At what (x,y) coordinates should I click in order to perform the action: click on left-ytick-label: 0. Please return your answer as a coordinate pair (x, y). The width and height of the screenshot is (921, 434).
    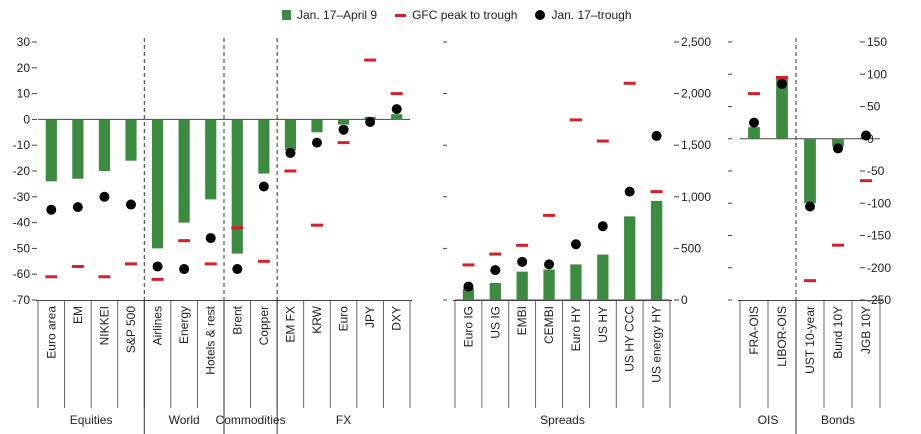
    Looking at the image, I should click on (26, 119).